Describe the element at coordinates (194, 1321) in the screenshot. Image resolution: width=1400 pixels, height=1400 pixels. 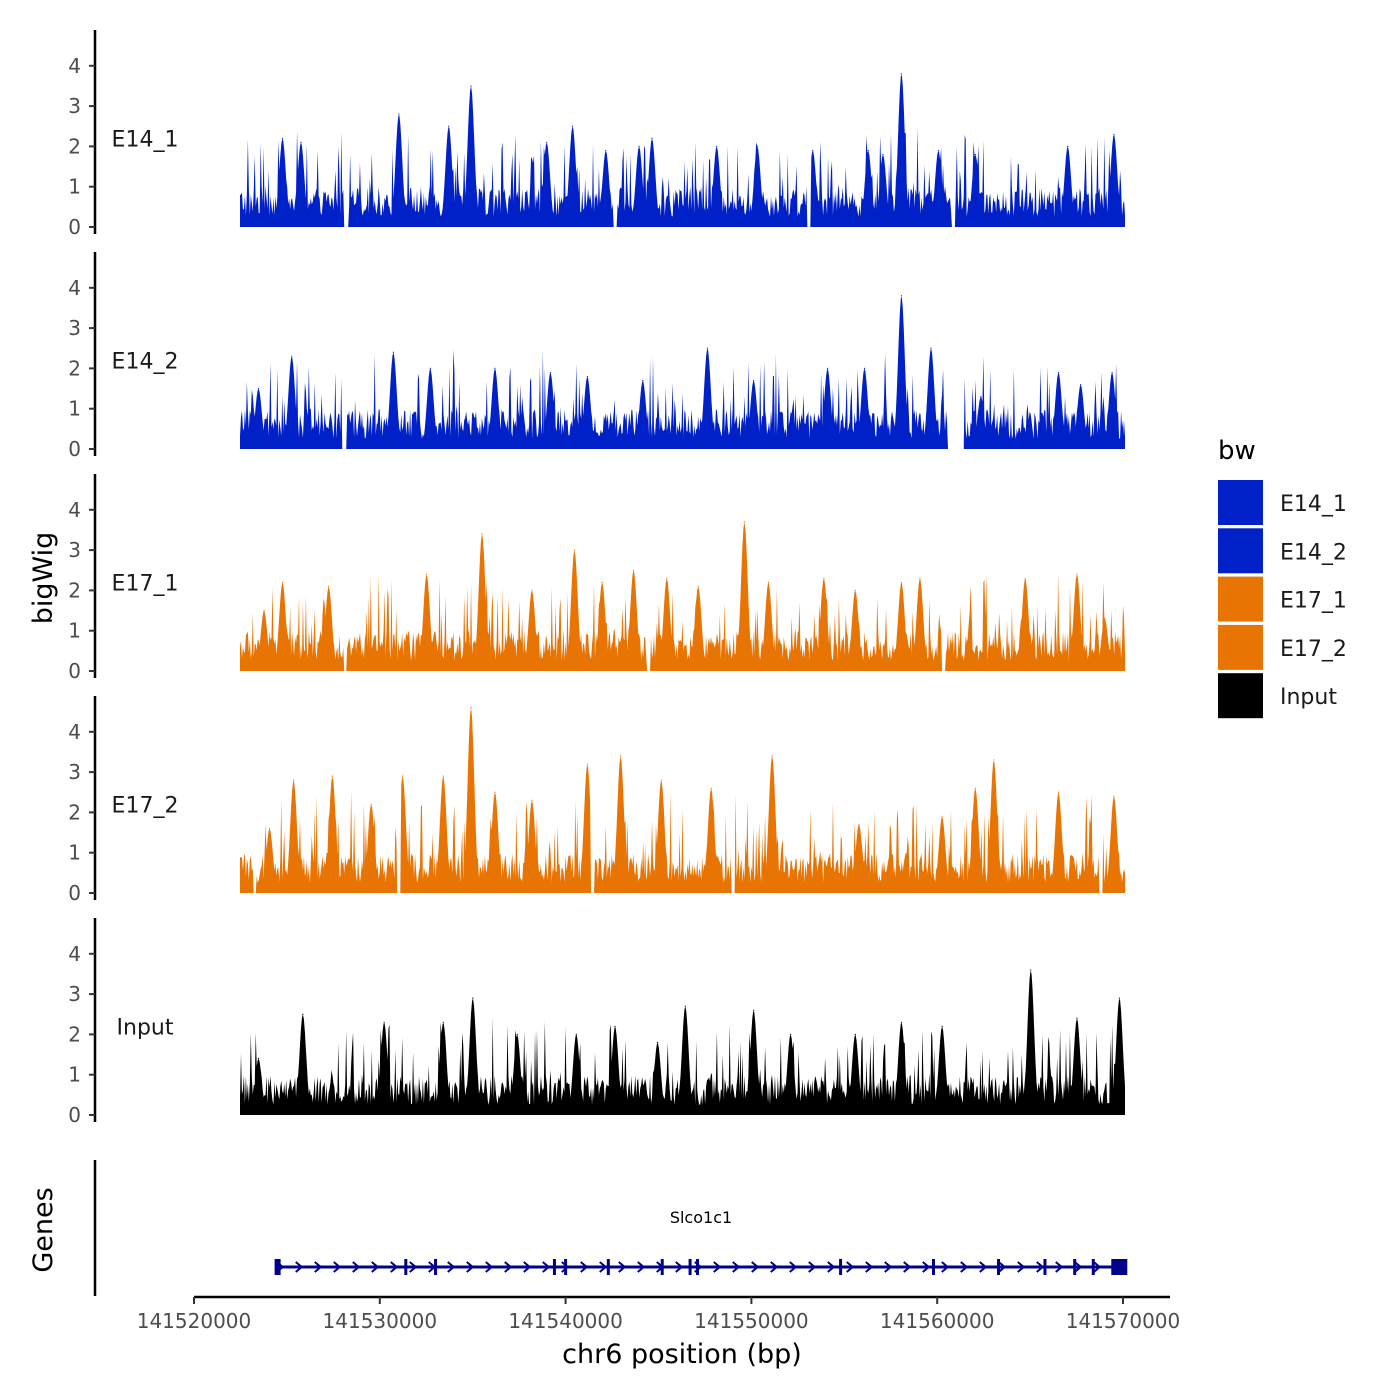
I see `x-tick-label: 141520000` at that location.